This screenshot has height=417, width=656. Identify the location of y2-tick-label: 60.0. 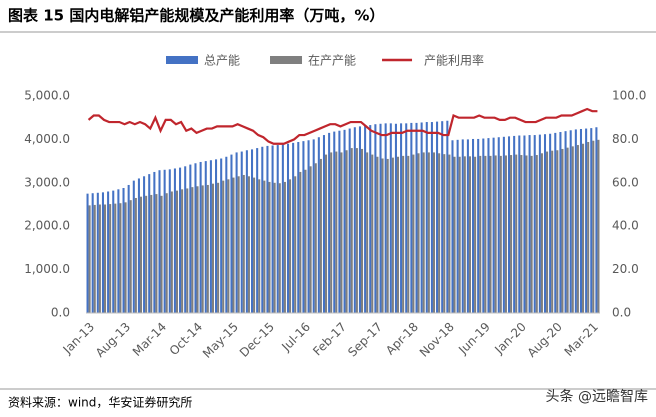
(625, 182).